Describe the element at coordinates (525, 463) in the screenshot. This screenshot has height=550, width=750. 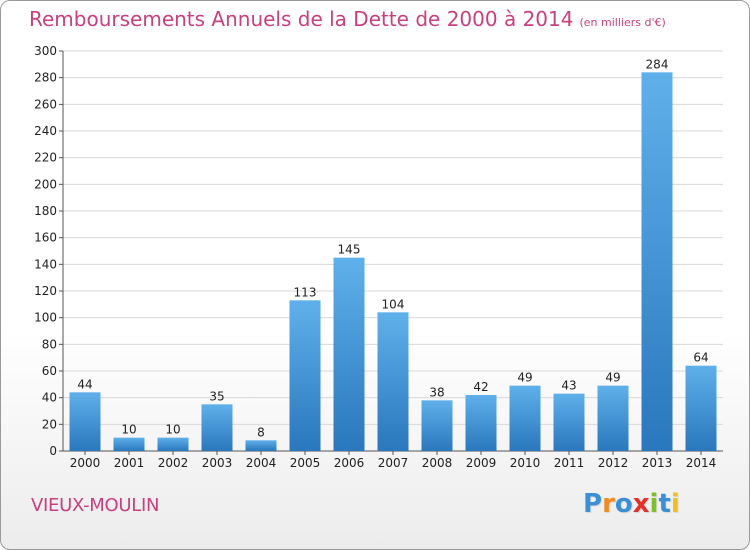
I see `x-tick-label-2010: 2010` at that location.